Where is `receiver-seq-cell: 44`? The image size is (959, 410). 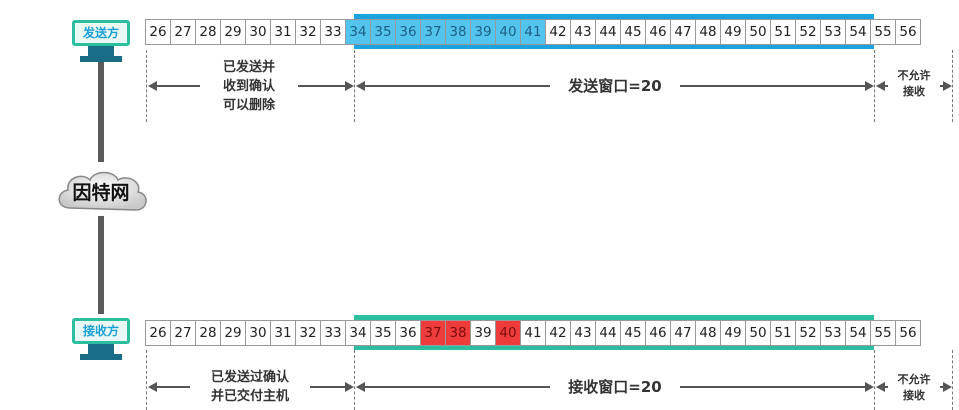 receiver-seq-cell: 44 is located at coordinates (608, 333).